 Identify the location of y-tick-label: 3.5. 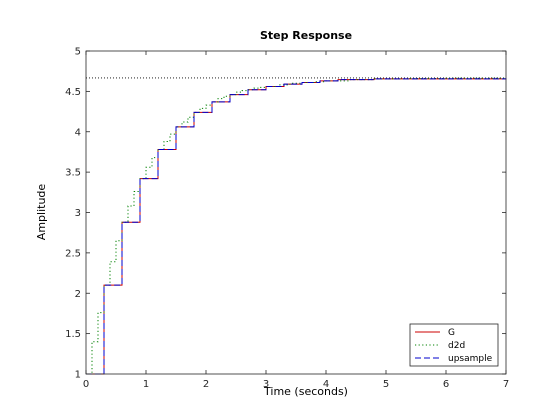
(73, 173).